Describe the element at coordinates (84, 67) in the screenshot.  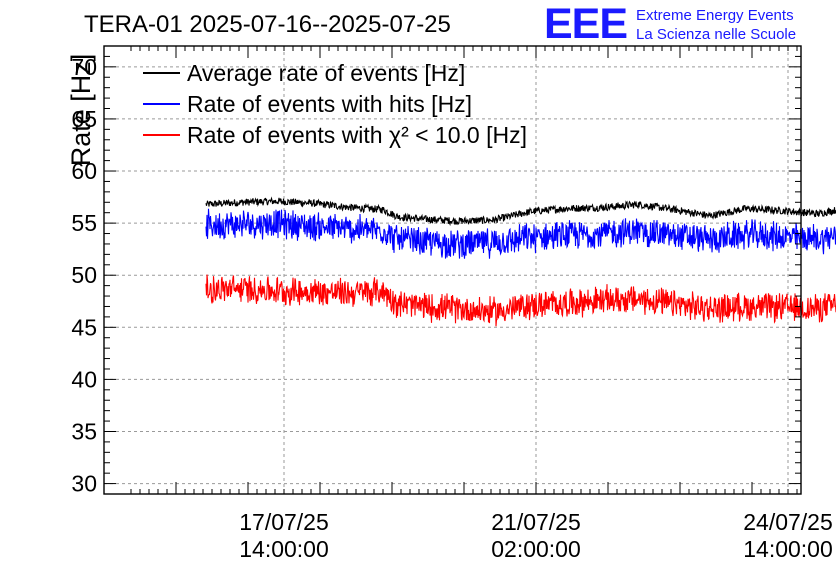
I see `y-tick-label: 70` at that location.